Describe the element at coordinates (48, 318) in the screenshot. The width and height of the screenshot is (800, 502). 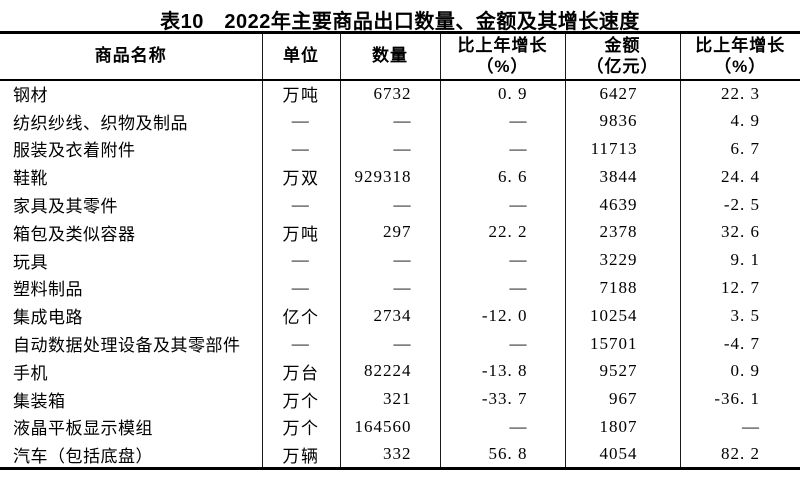
I see `cell-commodity-name: 集成电路` at that location.